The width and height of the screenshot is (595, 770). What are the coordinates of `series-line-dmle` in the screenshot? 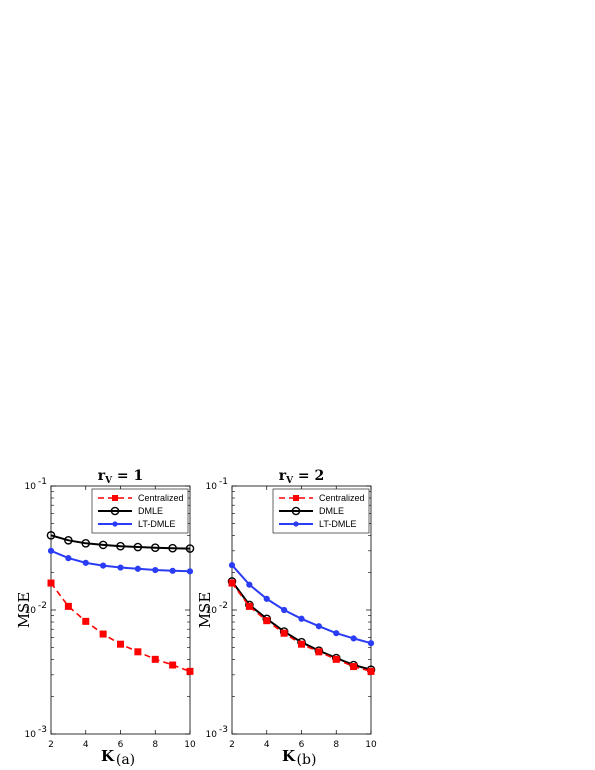 It's located at (120, 542).